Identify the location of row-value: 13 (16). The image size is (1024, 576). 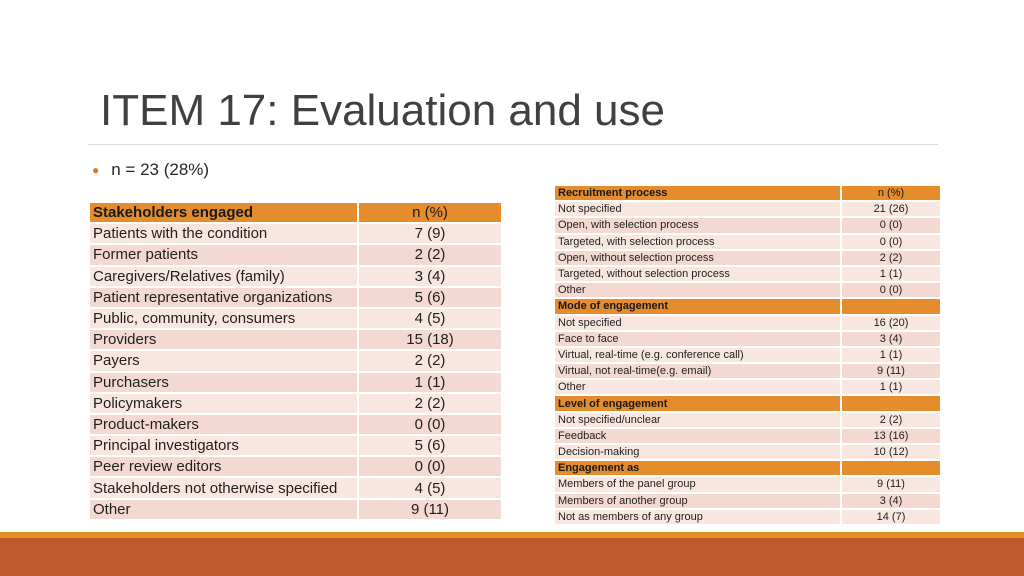
(890, 436).